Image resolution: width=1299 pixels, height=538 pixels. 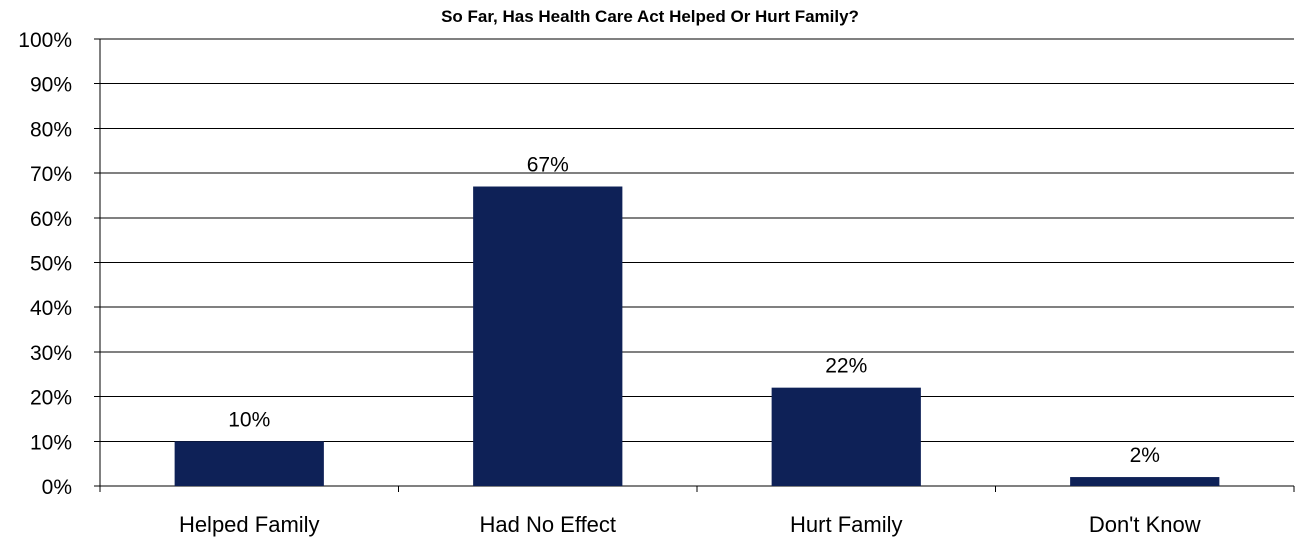 What do you see at coordinates (51, 85) in the screenshot?
I see `y-tick-label: 90%` at bounding box center [51, 85].